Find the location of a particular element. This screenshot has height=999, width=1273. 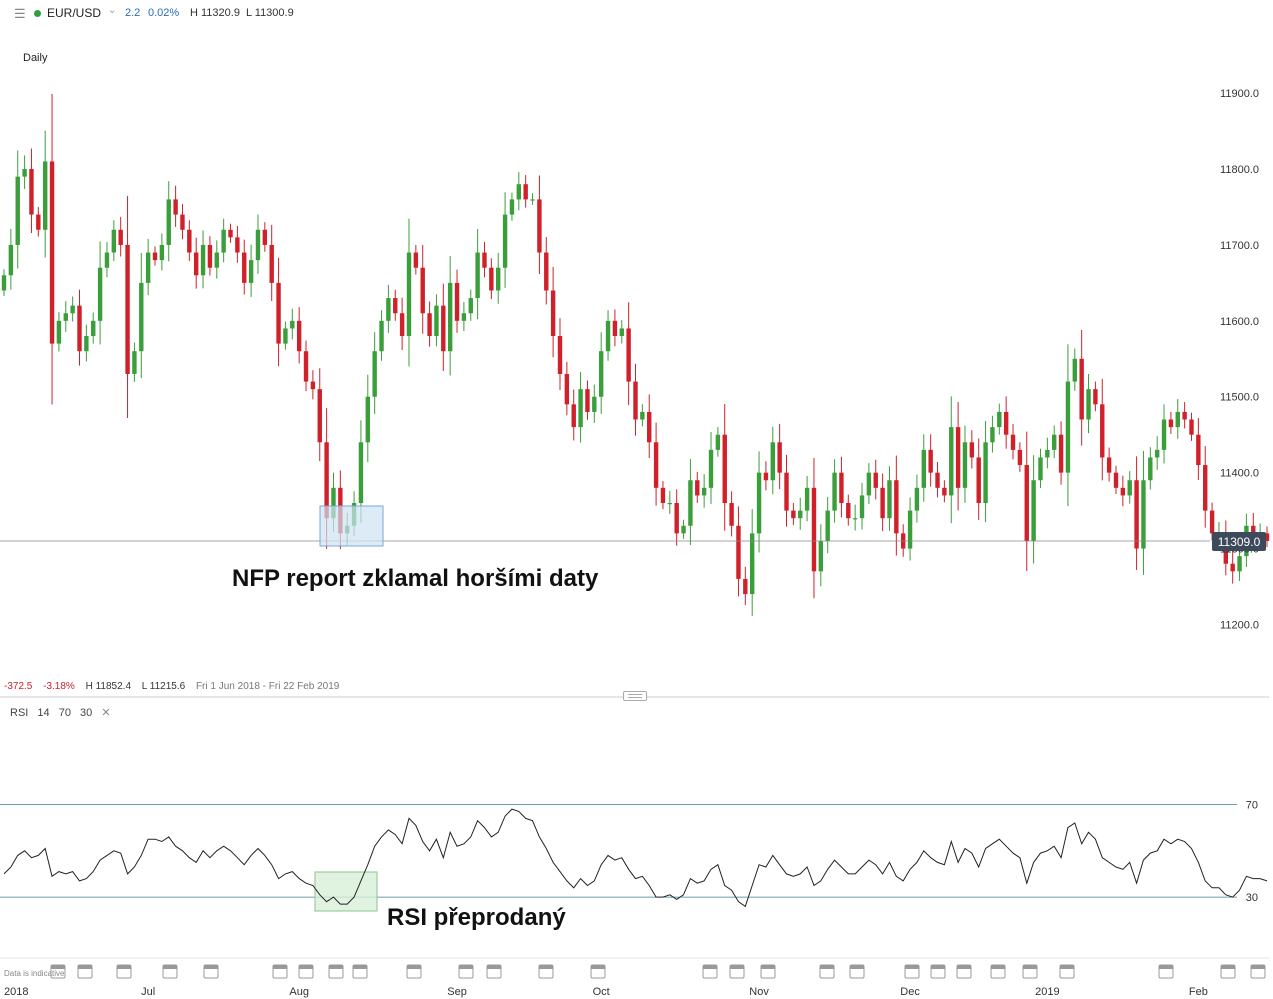

timeframe-label: Daily is located at coordinates (35, 58).